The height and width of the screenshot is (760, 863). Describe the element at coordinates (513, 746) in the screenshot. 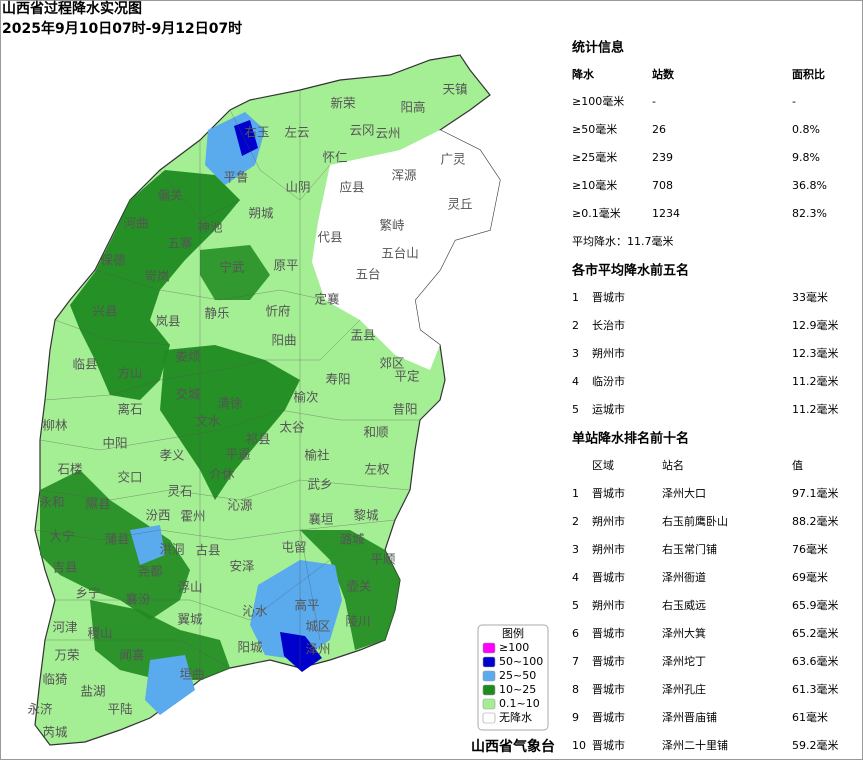

I see `source: 山西省气象台` at that location.